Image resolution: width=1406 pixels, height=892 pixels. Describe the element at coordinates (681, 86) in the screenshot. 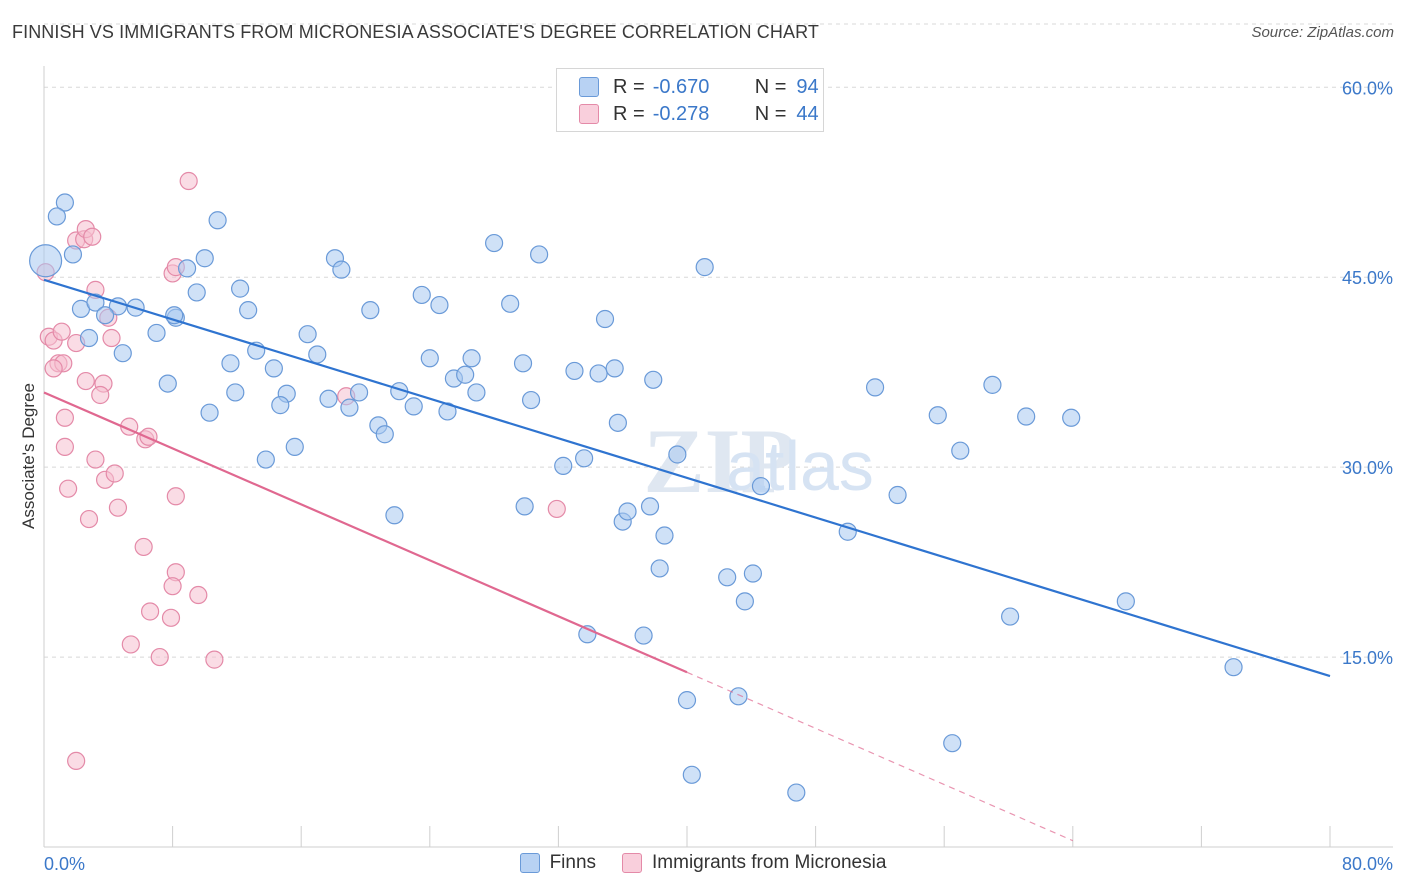

I see `legend-r-finns: -0.670` at that location.